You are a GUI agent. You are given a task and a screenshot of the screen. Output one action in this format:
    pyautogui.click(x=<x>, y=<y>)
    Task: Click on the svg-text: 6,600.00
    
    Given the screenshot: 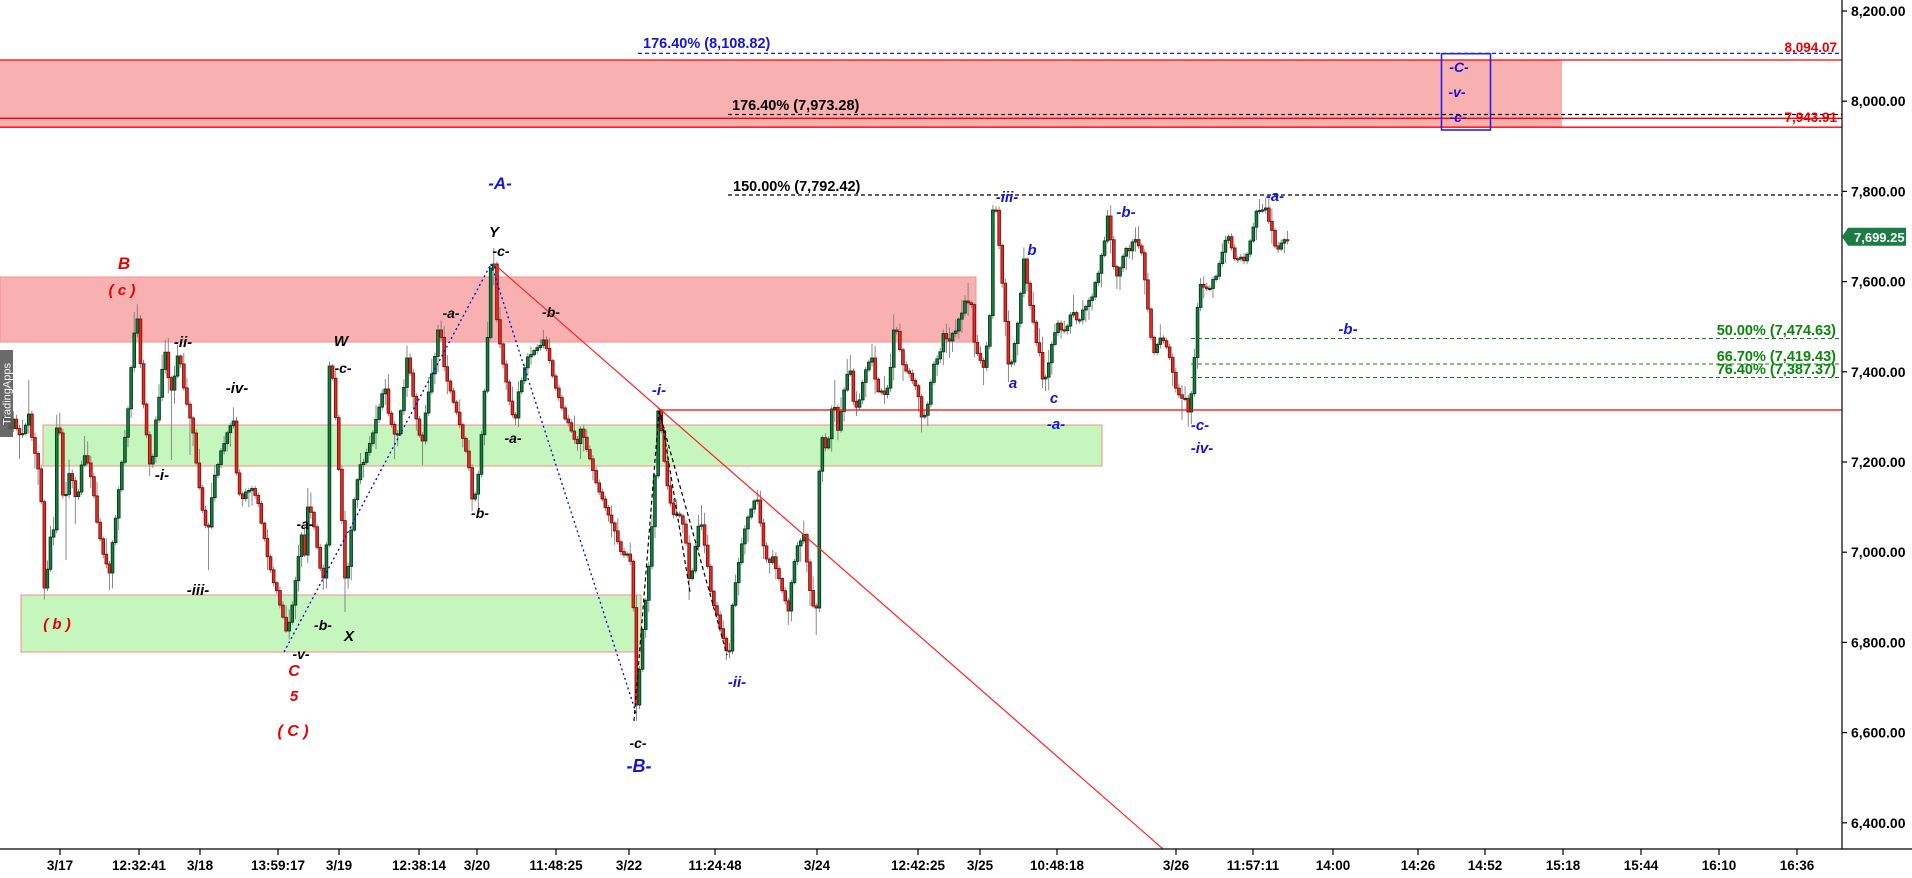 What is the action you would take?
    pyautogui.click(x=1878, y=733)
    